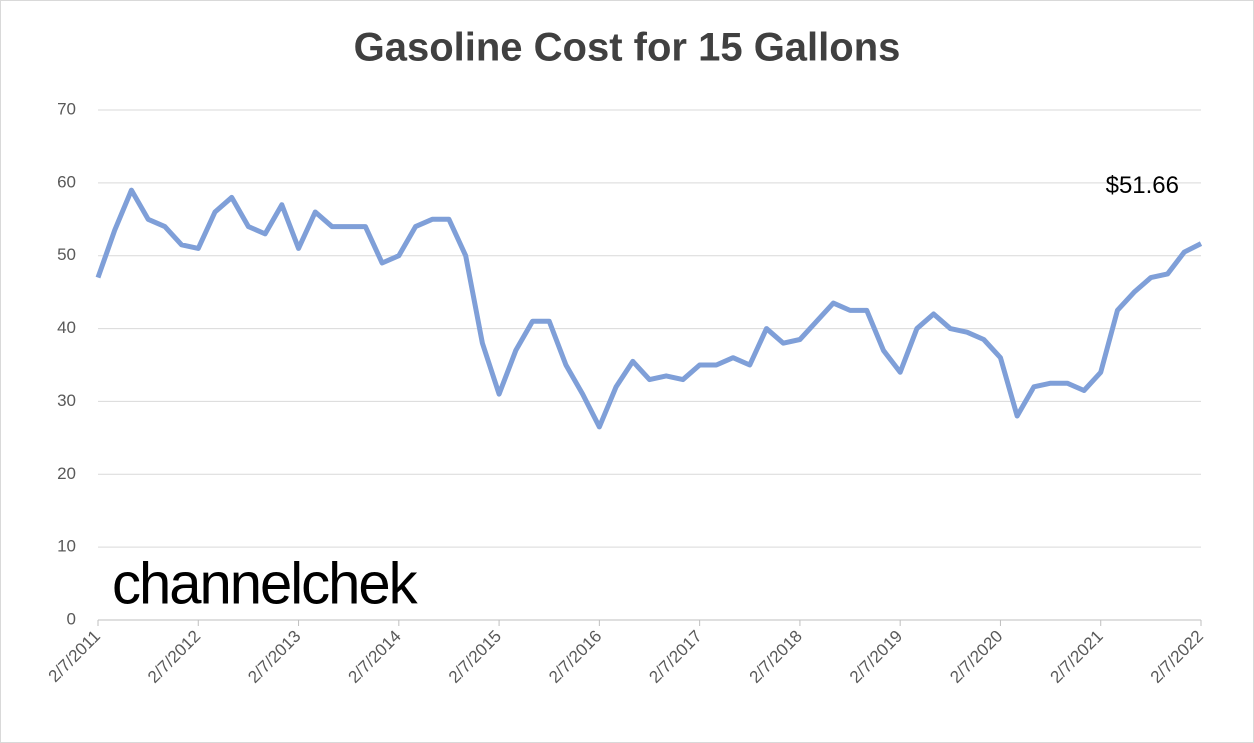 The width and height of the screenshot is (1254, 743). Describe the element at coordinates (66, 327) in the screenshot. I see `y-tick-label: 40` at that location.